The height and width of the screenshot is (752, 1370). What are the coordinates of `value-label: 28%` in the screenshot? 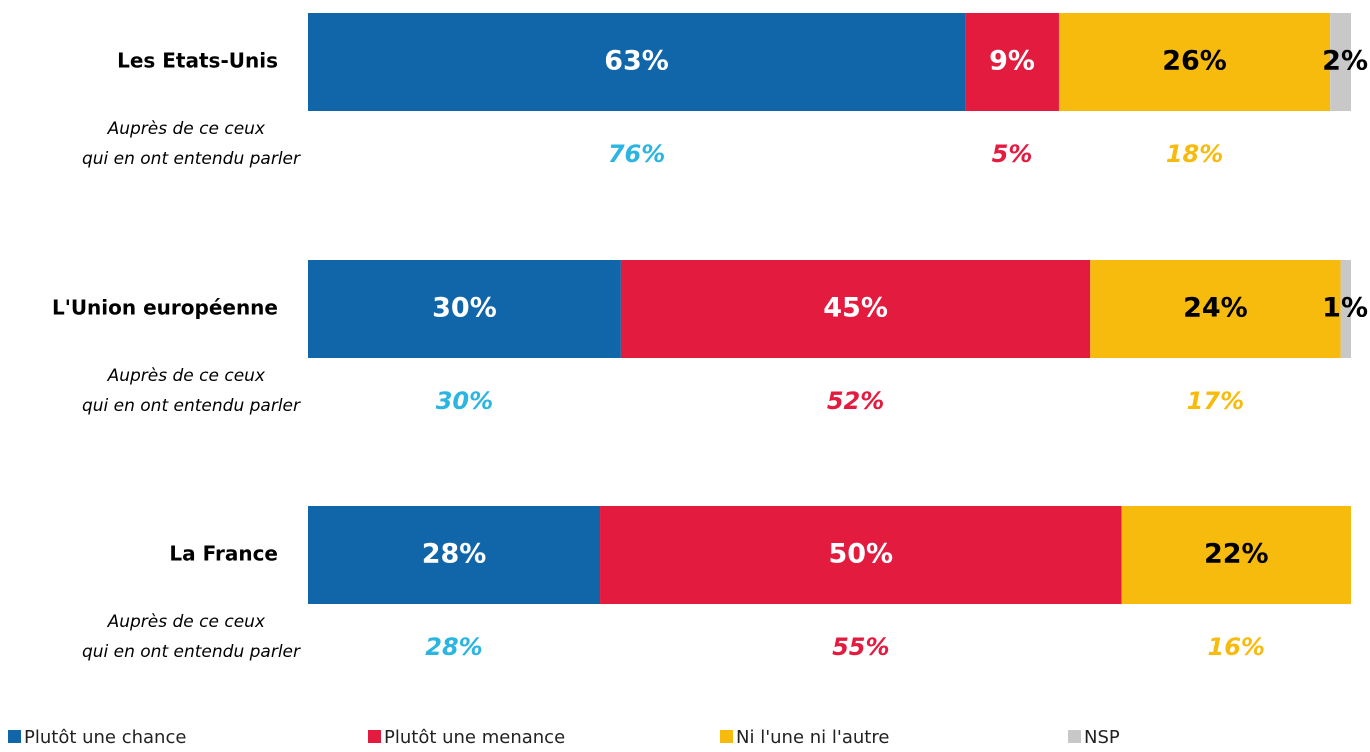 It's located at (454, 554).